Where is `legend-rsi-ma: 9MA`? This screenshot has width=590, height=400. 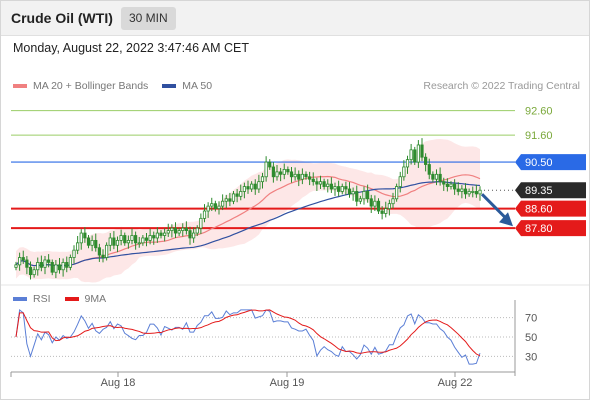
legend-rsi-ma: 9MA is located at coordinates (85, 299).